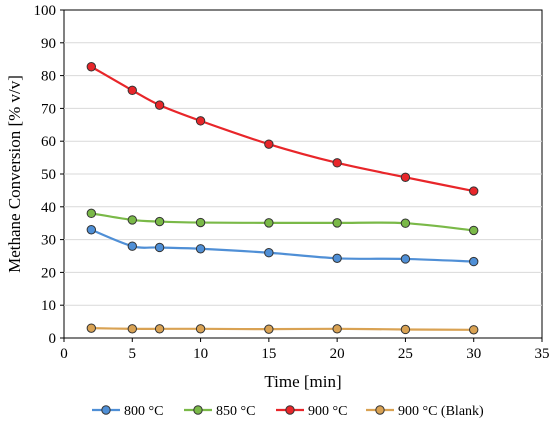 The image size is (550, 423). I want to click on legend-item: 900 °C (Blank), so click(425, 411).